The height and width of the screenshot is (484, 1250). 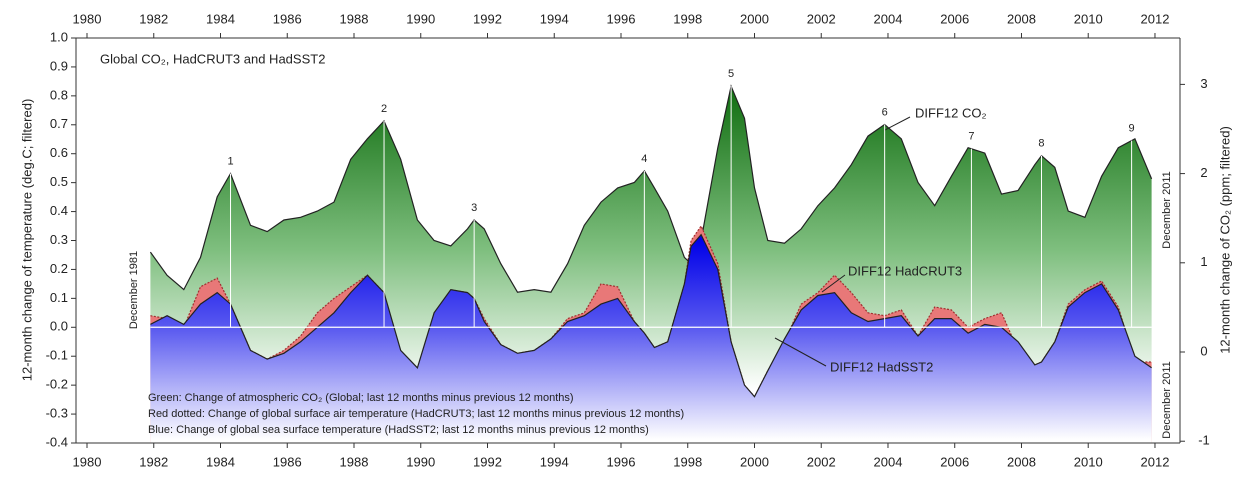 What do you see at coordinates (57, 355) in the screenshot?
I see `y-tick-label: -0.1` at bounding box center [57, 355].